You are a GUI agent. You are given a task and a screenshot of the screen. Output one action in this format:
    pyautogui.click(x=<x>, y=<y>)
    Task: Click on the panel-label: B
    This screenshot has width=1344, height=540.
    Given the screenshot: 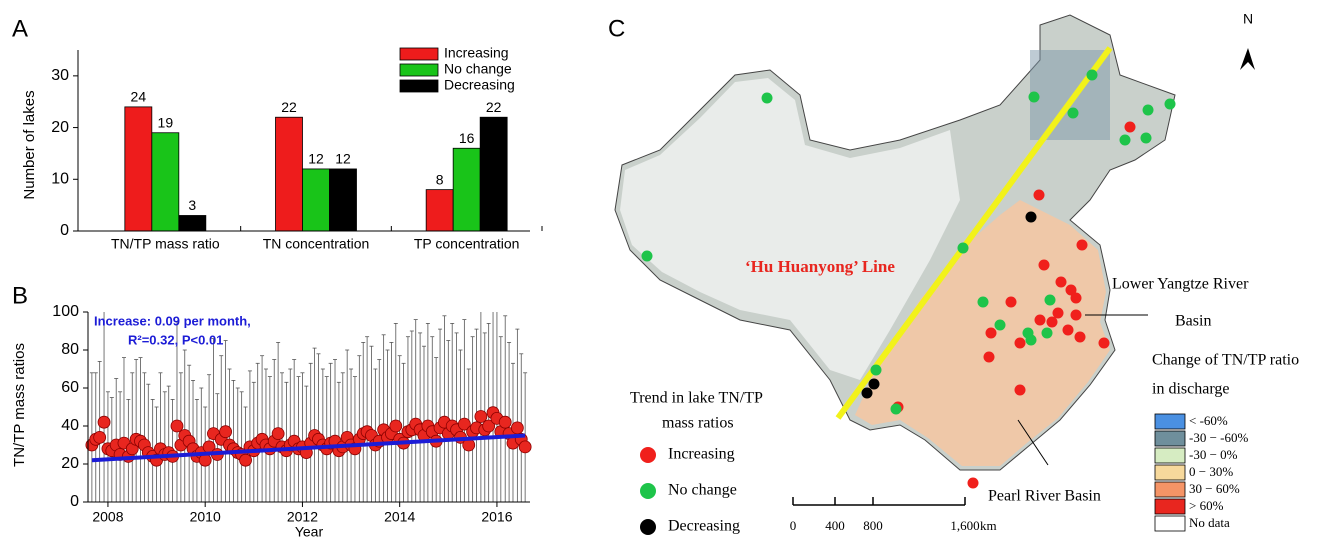 What is the action you would take?
    pyautogui.click(x=20, y=295)
    